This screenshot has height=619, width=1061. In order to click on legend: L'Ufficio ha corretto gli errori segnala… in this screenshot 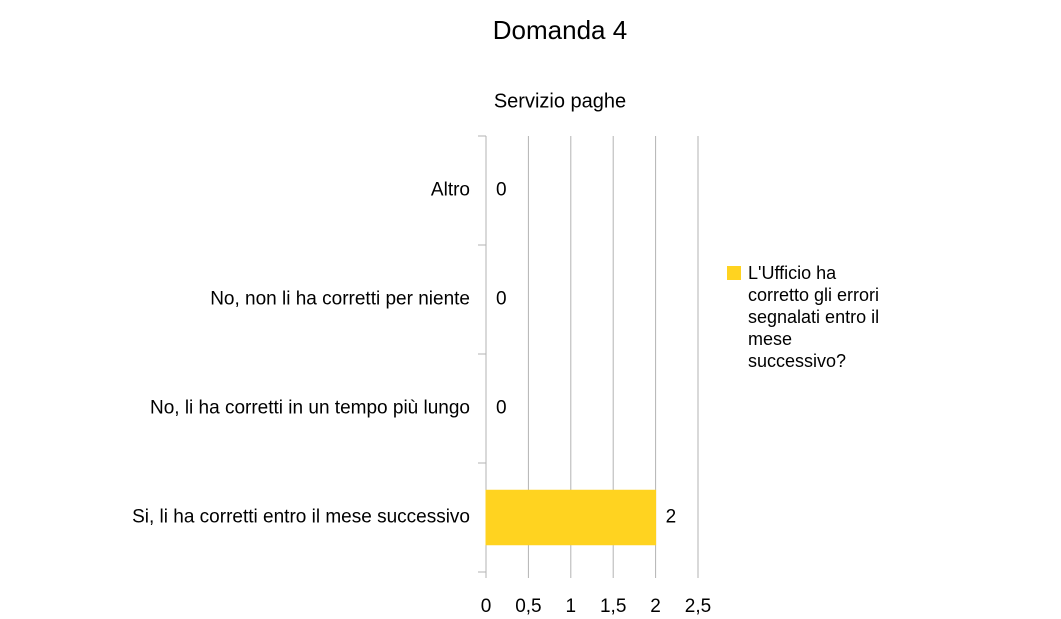, I will do `click(870, 317)`.